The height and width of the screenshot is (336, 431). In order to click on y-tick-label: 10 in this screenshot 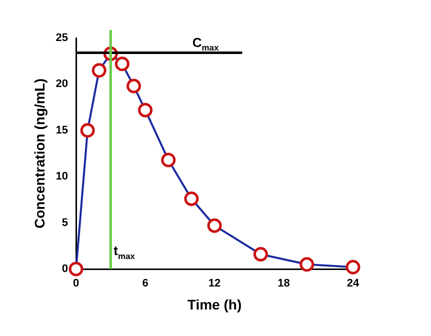, I will do `click(62, 176)`.